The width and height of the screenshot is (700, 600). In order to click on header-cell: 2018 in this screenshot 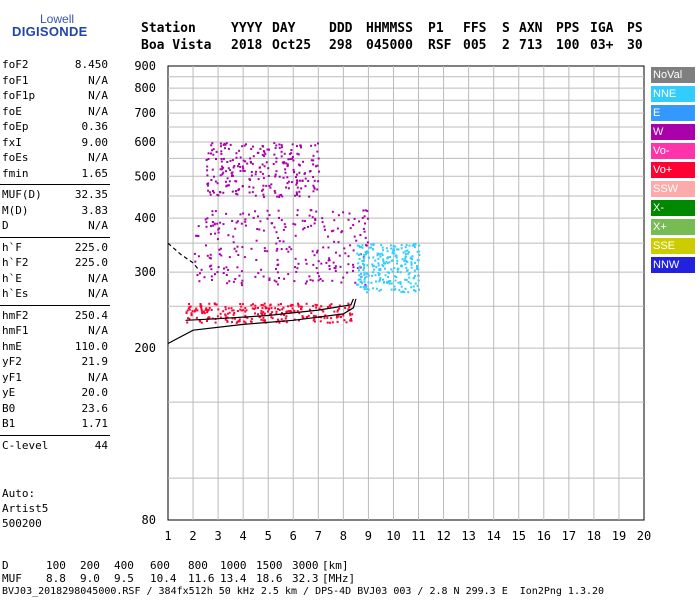, I will do `click(247, 45)`.